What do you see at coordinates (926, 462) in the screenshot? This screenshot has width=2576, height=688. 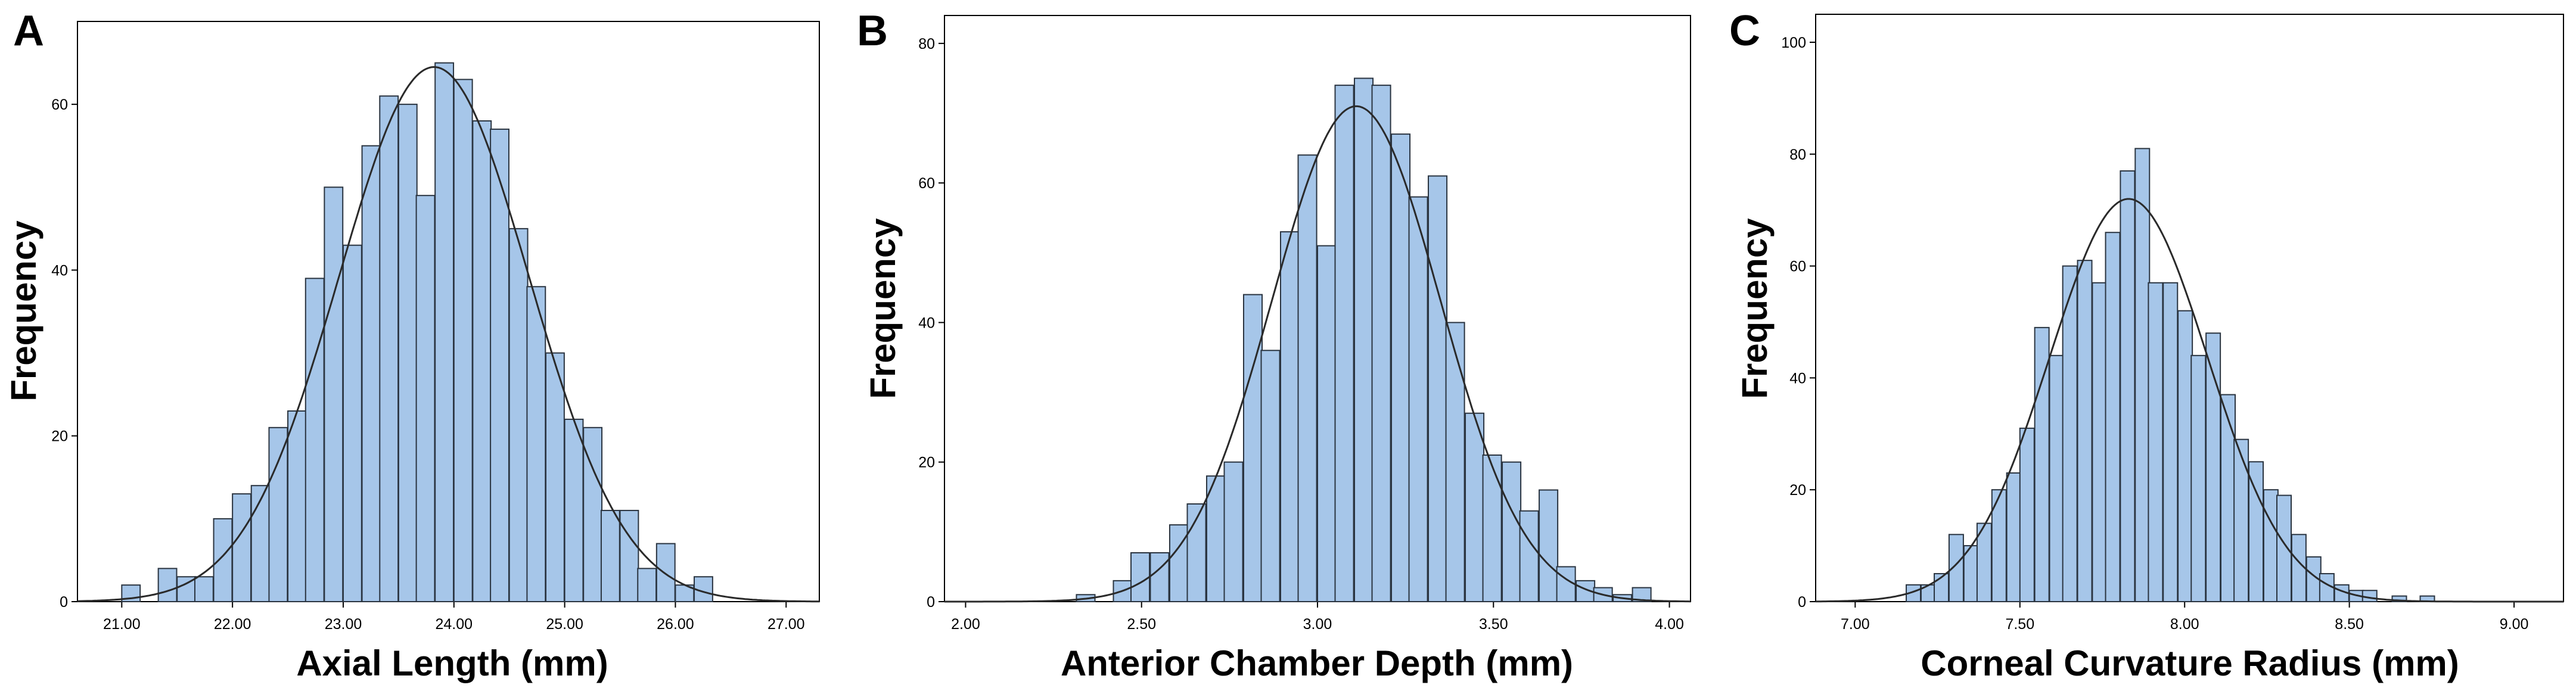 I see `y-tick-label-b: 20` at bounding box center [926, 462].